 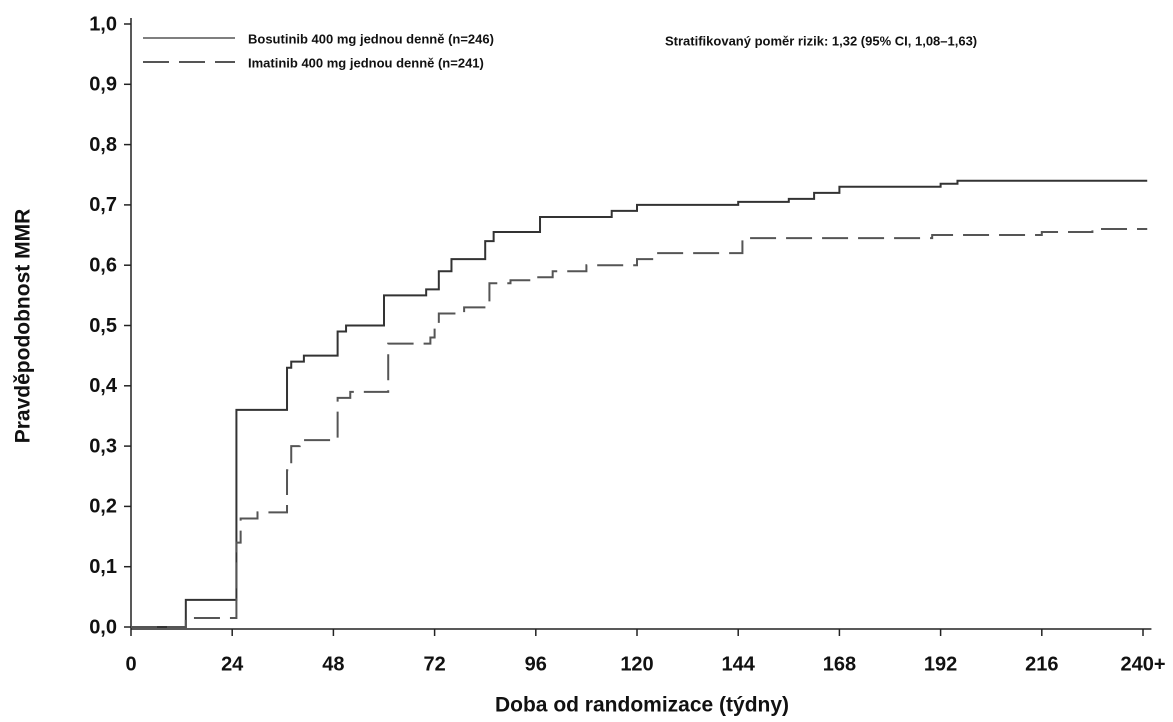 What do you see at coordinates (839, 664) in the screenshot?
I see `x-tick-label: 168` at bounding box center [839, 664].